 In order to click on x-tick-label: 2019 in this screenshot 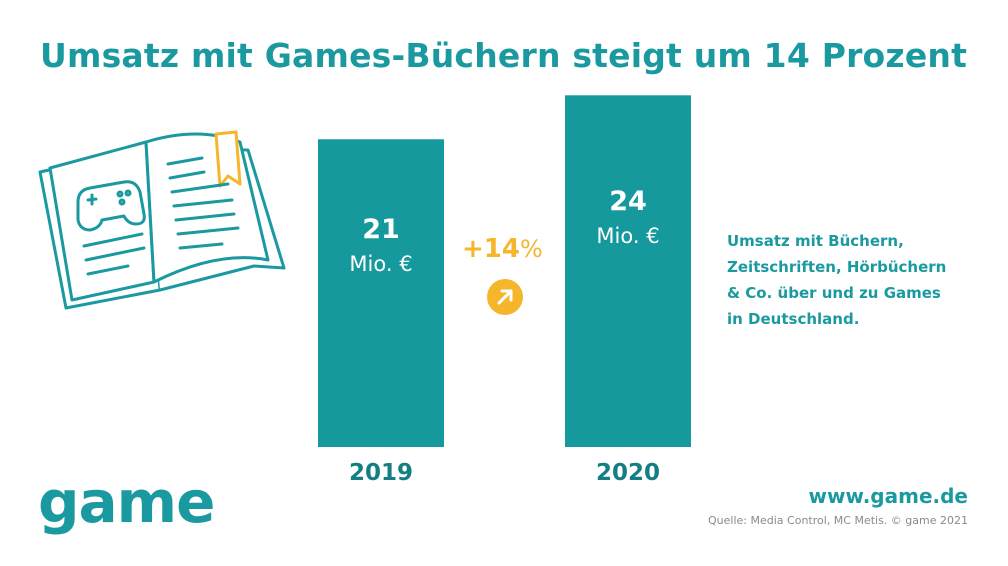, I will do `click(380, 473)`.